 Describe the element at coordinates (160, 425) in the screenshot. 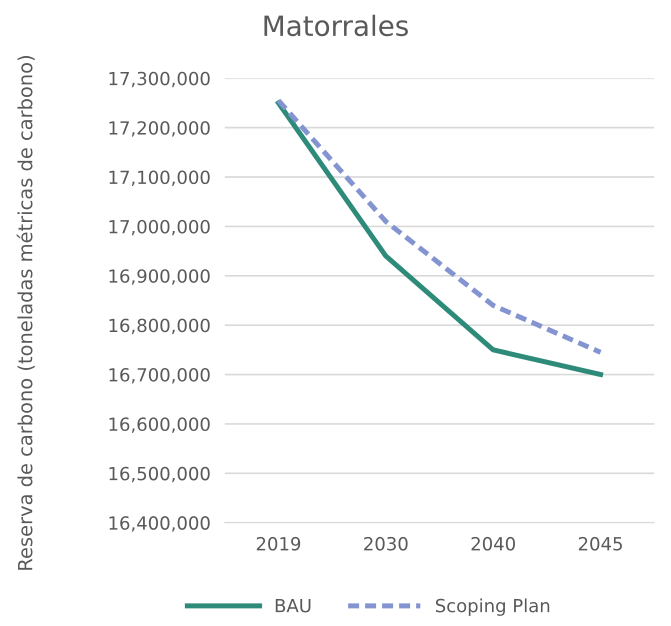

I see `y-tick-label: 16,600,000` at that location.